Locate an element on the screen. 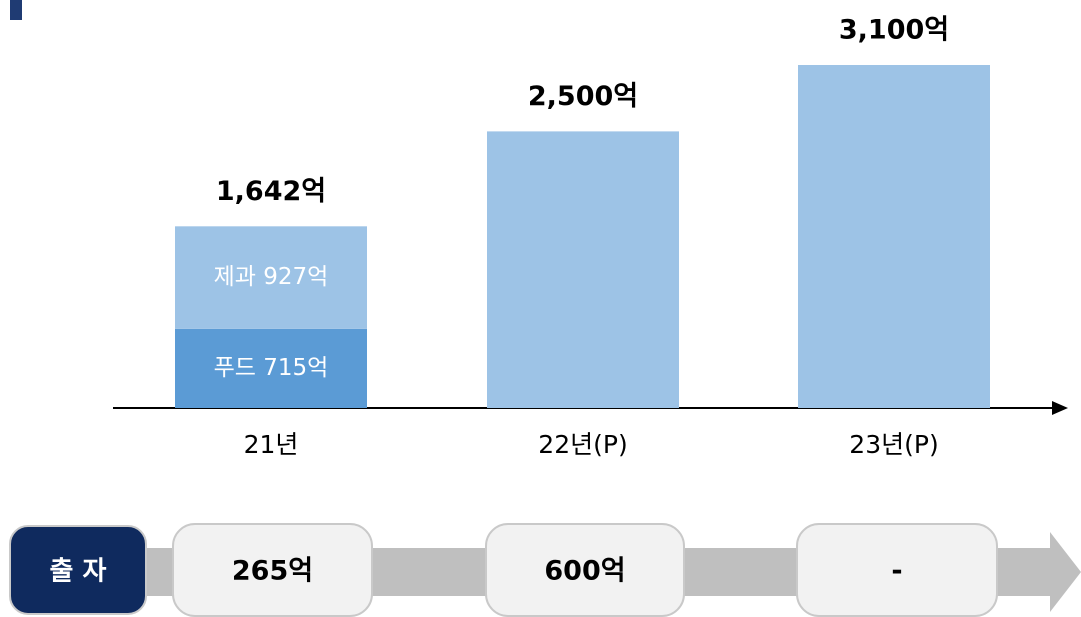 This screenshot has width=1081, height=617. investment-value: 600억 is located at coordinates (584, 571).